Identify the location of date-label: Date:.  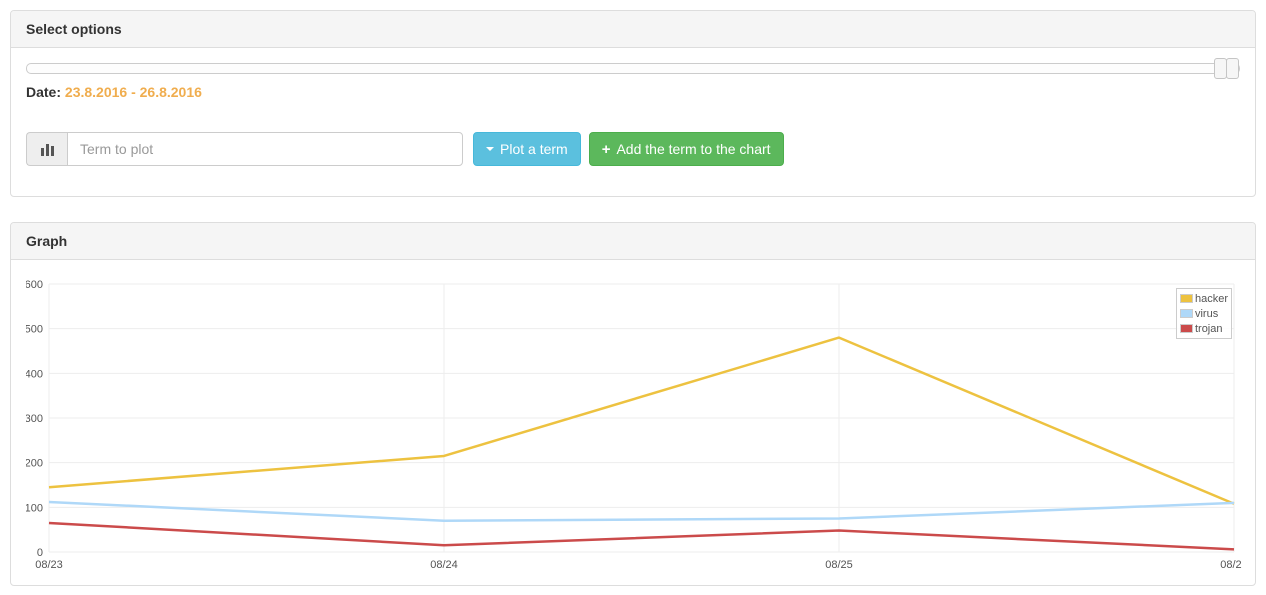
(44, 92).